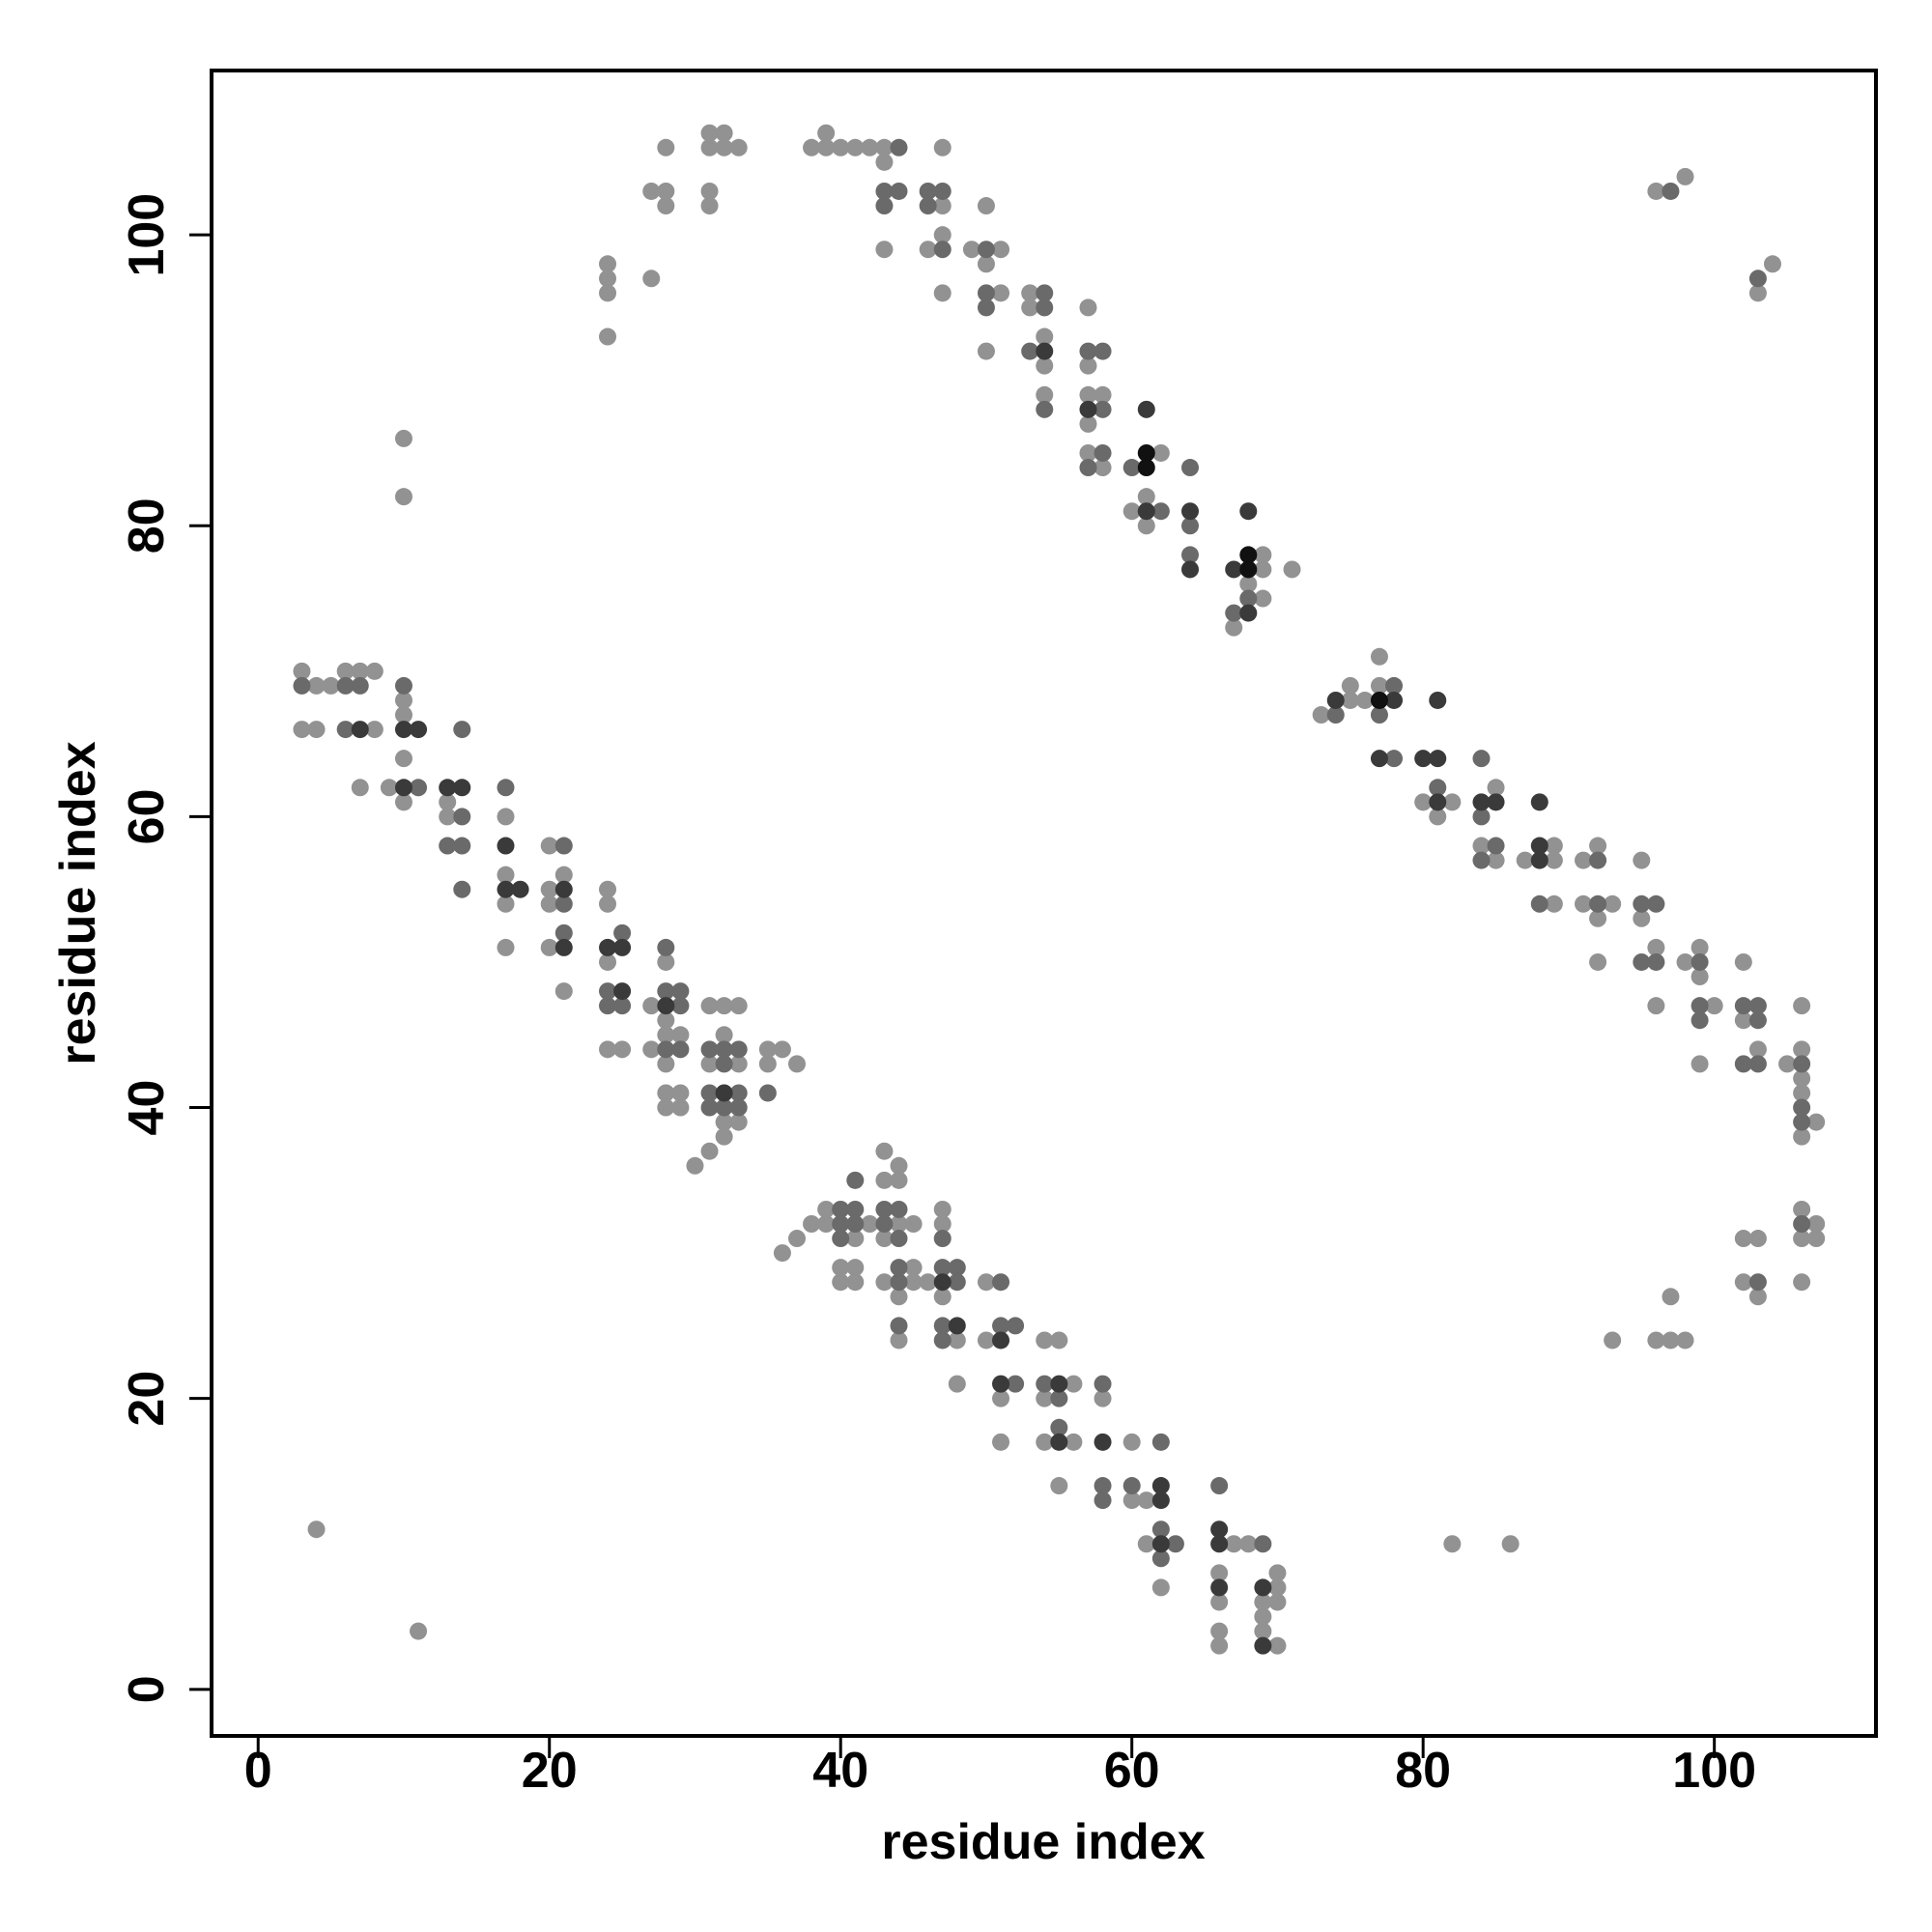  Describe the element at coordinates (78, 903) in the screenshot. I see `y-axis-label: residue index` at that location.